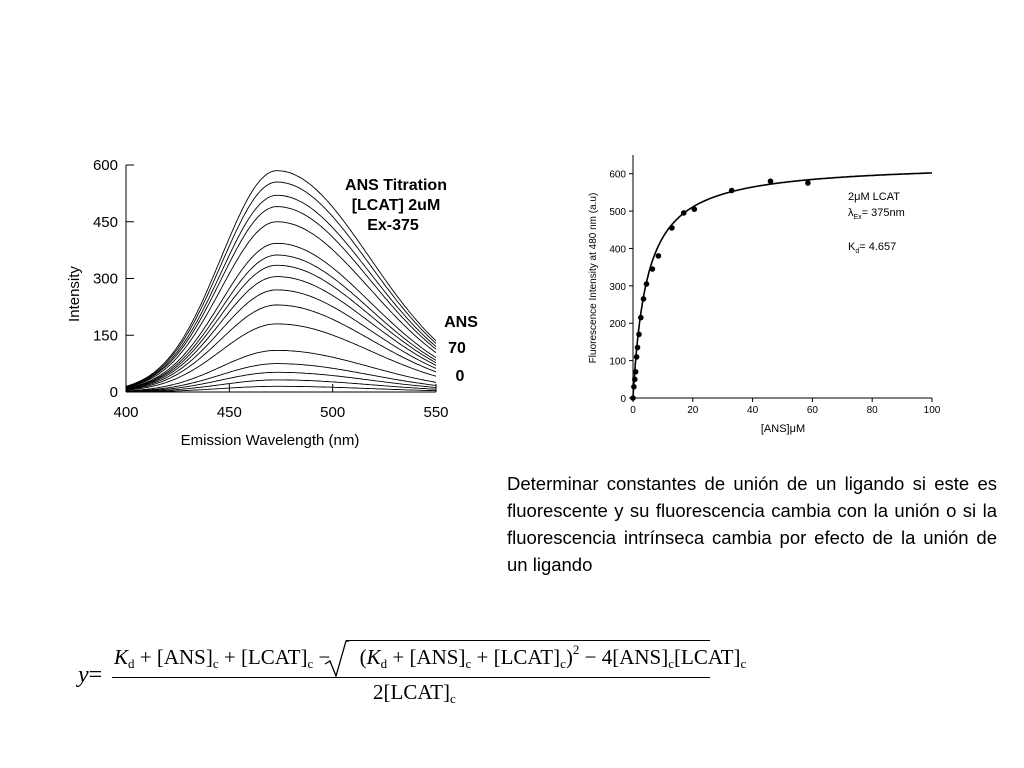  I want to click on chart2-y-tick-label: 500, so click(617, 212).